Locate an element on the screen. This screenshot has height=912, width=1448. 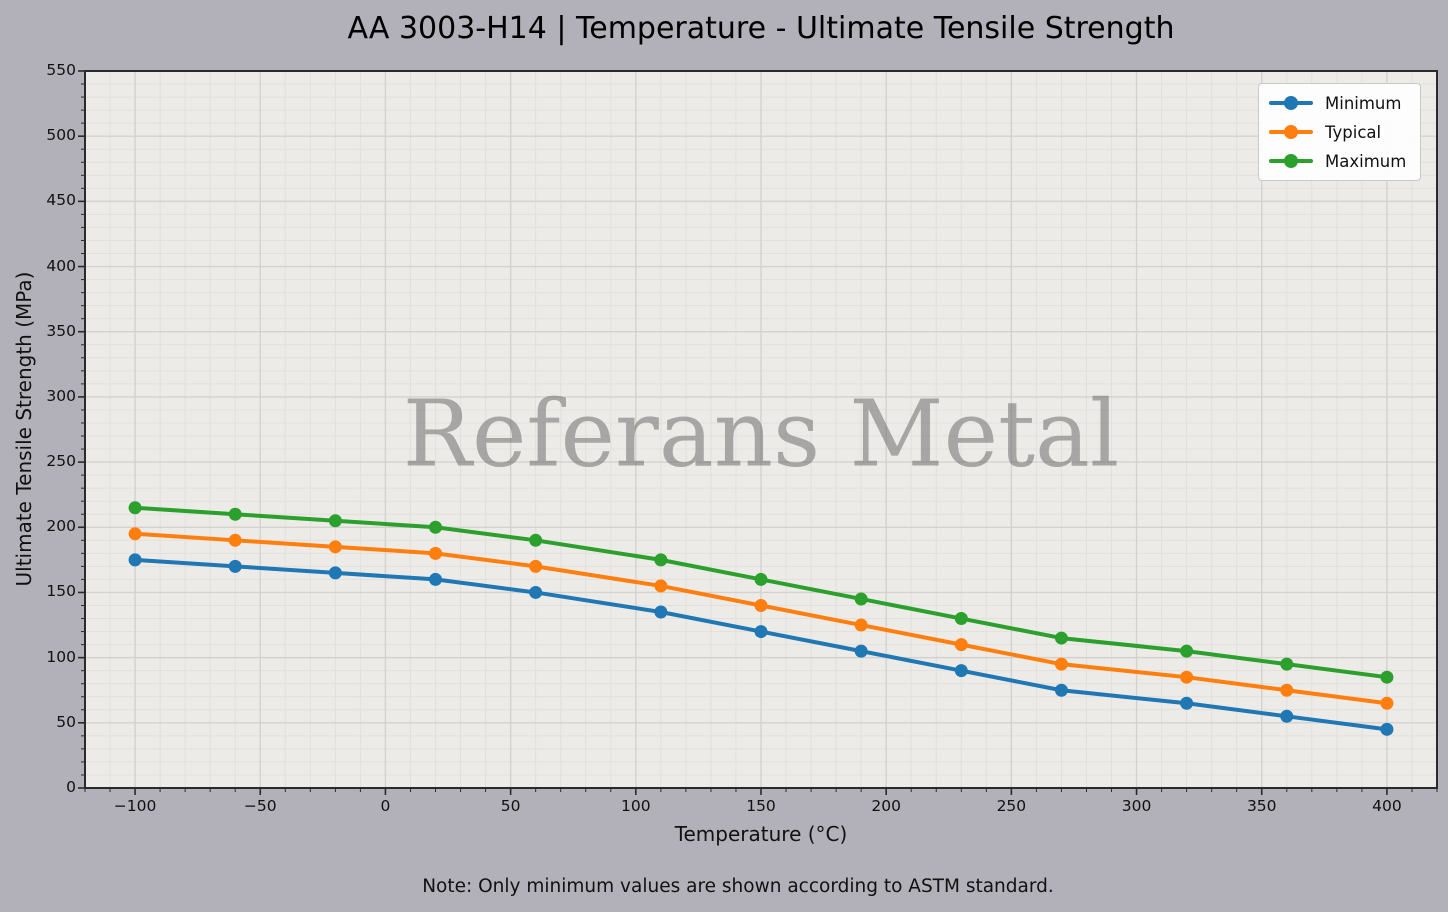
x-axis-label: Temperature (°C) is located at coordinates (761, 834).